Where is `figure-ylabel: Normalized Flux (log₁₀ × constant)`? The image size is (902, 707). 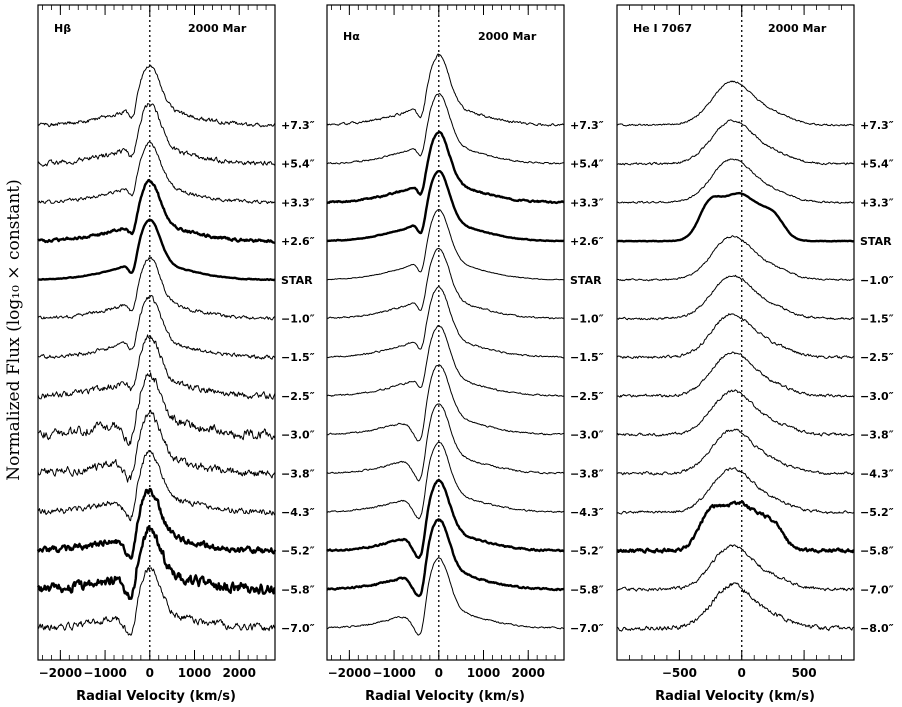
figure-ylabel: Normalized Flux (log₁₀ × constant) is located at coordinates (14, 330).